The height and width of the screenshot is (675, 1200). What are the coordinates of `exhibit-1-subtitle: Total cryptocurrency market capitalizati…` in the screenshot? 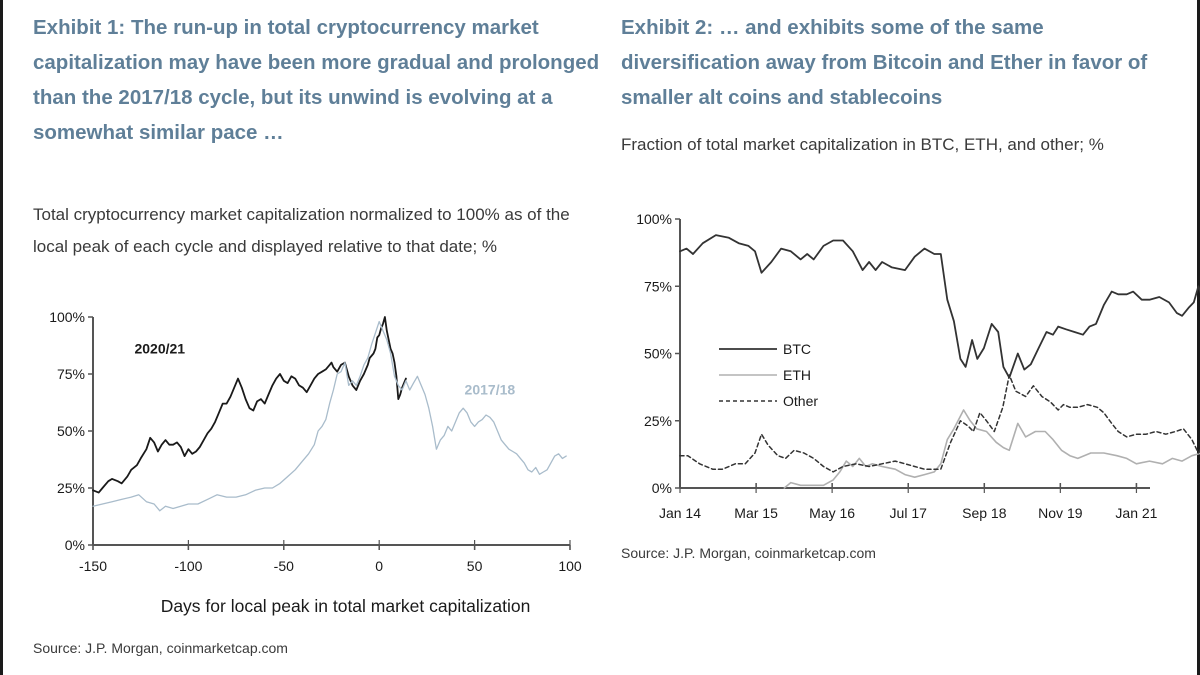 It's located at (301, 230).